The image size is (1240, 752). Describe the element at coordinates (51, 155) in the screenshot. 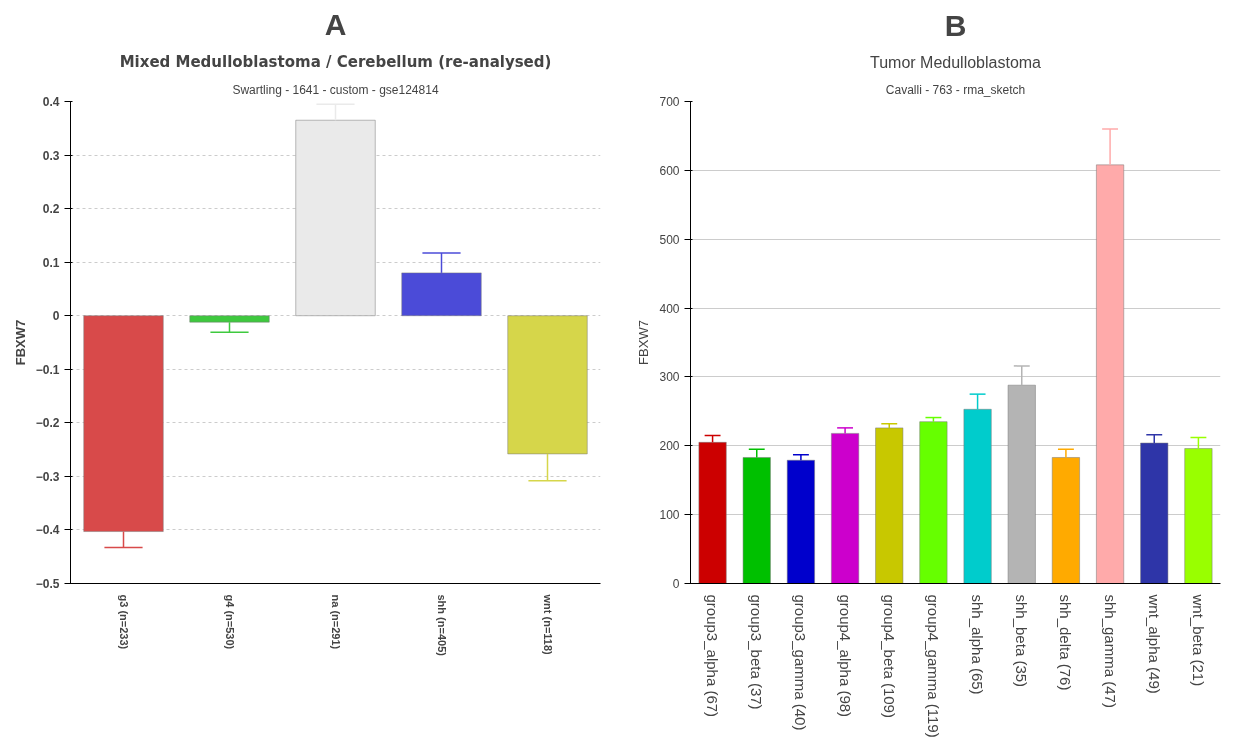

I see `y-tick-label: 0.3` at that location.